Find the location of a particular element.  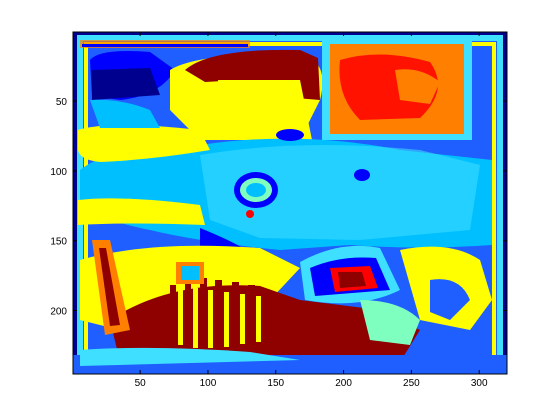

stripes-darkred is located at coordinates (265, 320).